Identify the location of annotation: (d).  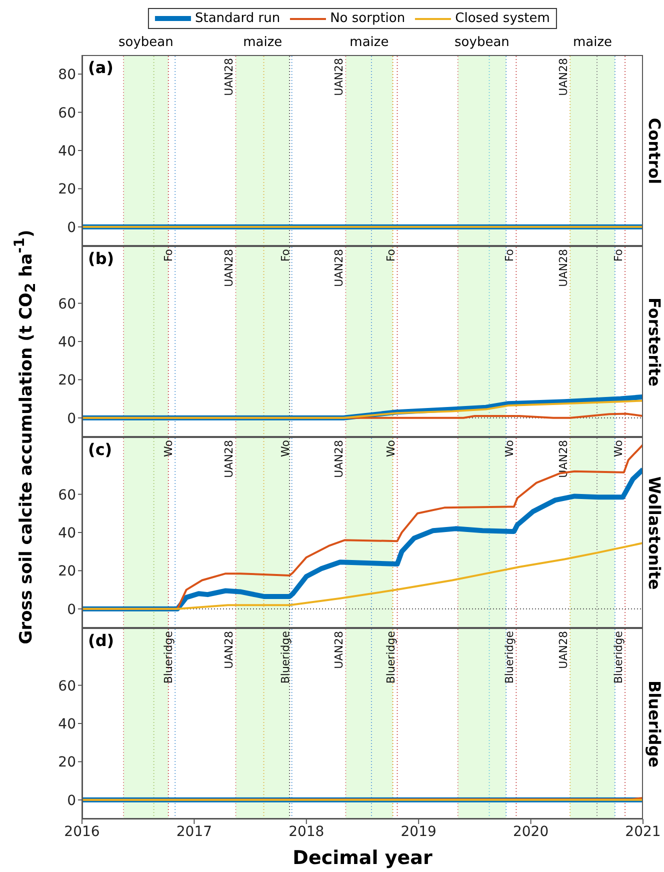
(101, 640).